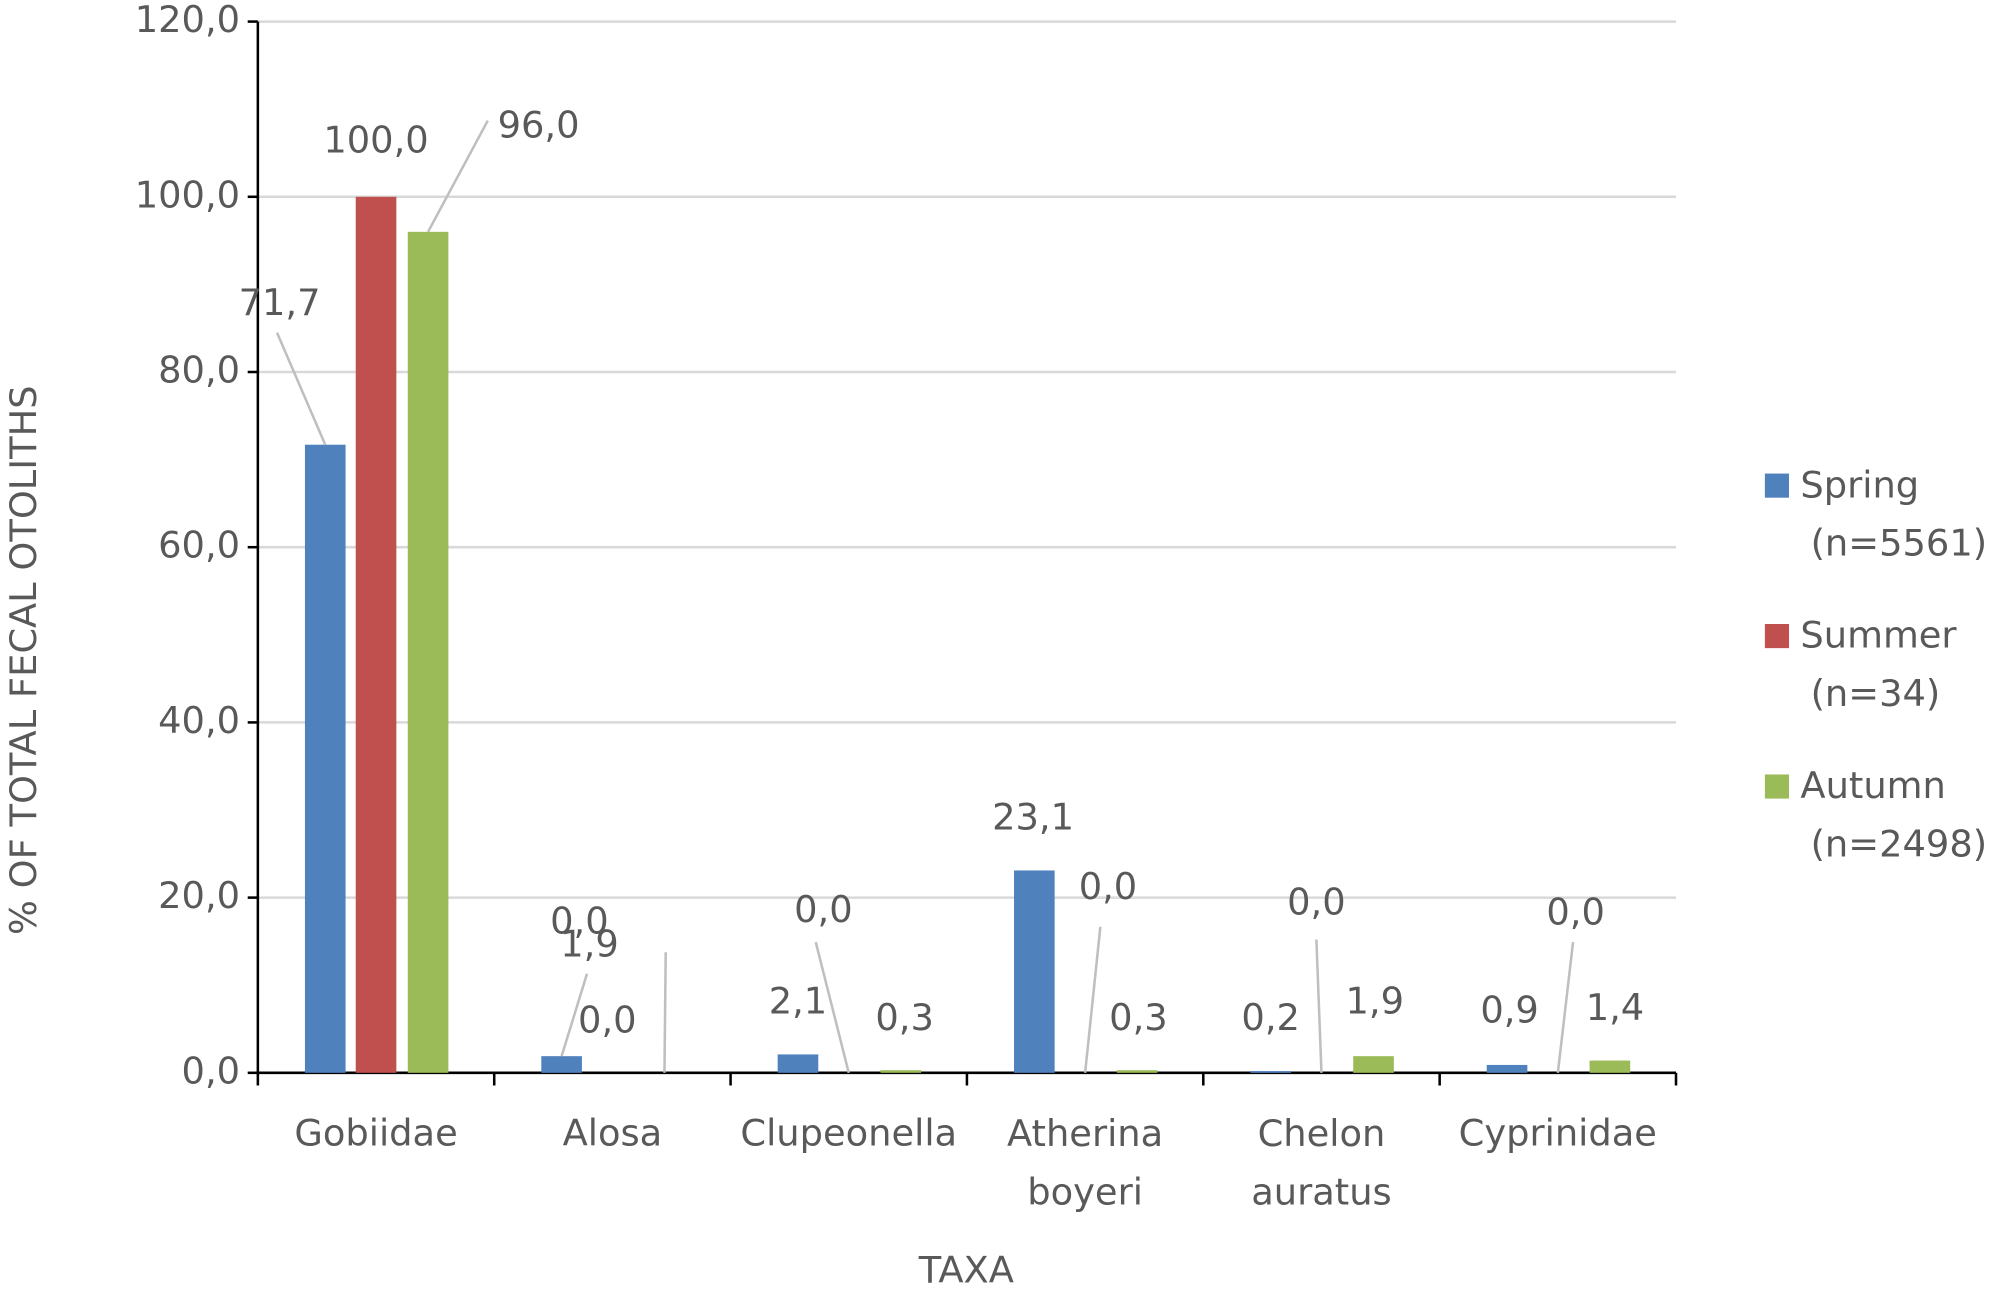  What do you see at coordinates (23, 660) in the screenshot?
I see `y-axis-title: % OF TOTAL FECAL OTOLITHS` at bounding box center [23, 660].